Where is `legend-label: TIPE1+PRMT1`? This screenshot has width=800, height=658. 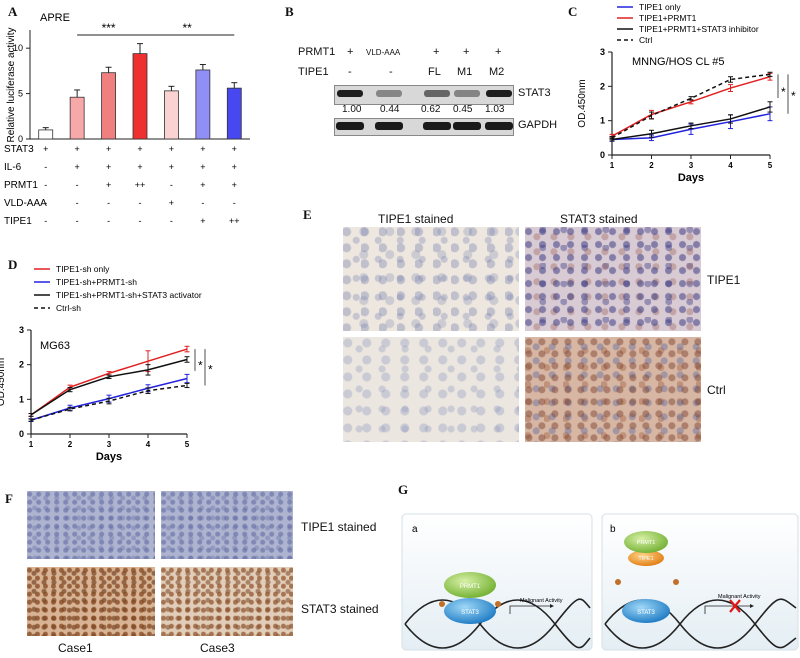 legend-label: TIPE1+PRMT1 is located at coordinates (668, 18).